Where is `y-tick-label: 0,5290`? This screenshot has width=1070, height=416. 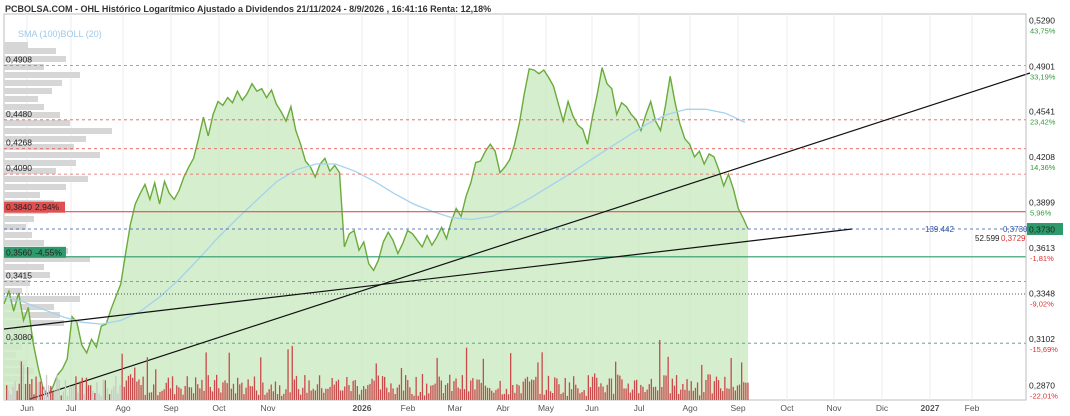 y-tick-label: 0,5290 is located at coordinates (1042, 21).